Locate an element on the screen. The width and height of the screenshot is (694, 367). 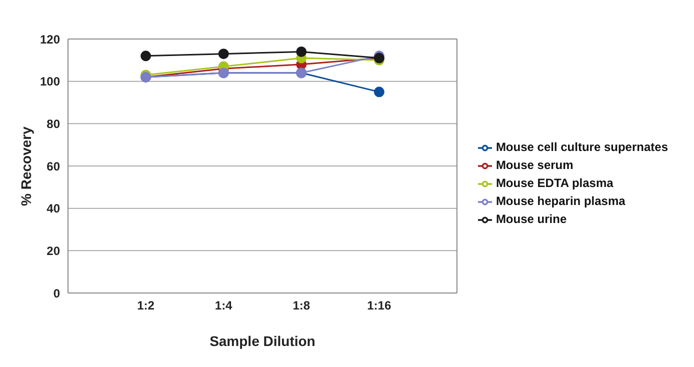
x-tick-label: 1:2 is located at coordinates (146, 305).